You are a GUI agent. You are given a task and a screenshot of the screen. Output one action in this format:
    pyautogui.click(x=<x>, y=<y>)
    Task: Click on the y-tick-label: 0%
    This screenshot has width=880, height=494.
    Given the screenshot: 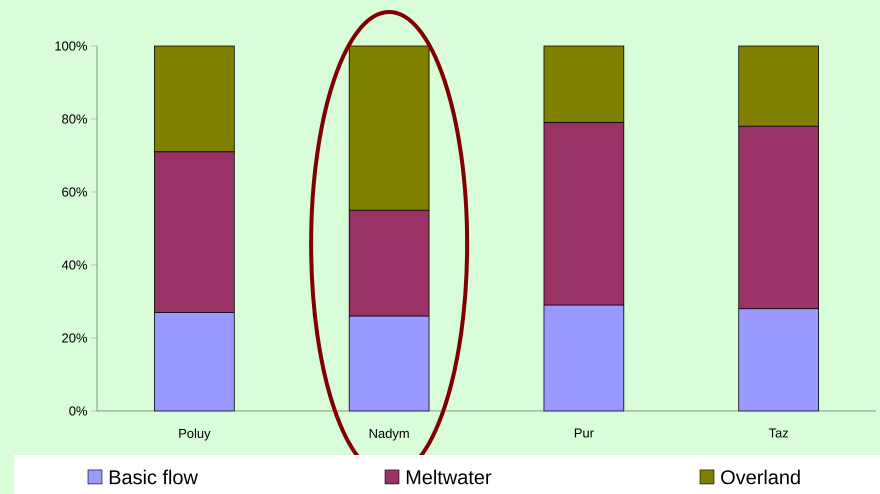 What is the action you would take?
    pyautogui.click(x=78, y=411)
    